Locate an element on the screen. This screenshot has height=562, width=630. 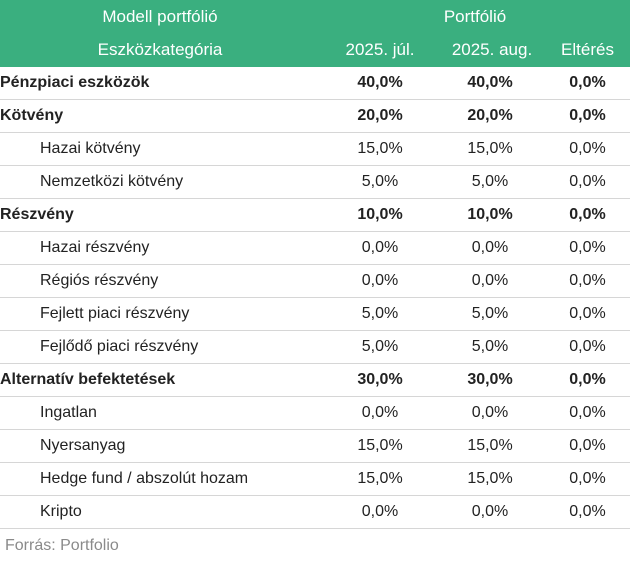
header-model-portfolio: Modell portfólió is located at coordinates (160, 16).